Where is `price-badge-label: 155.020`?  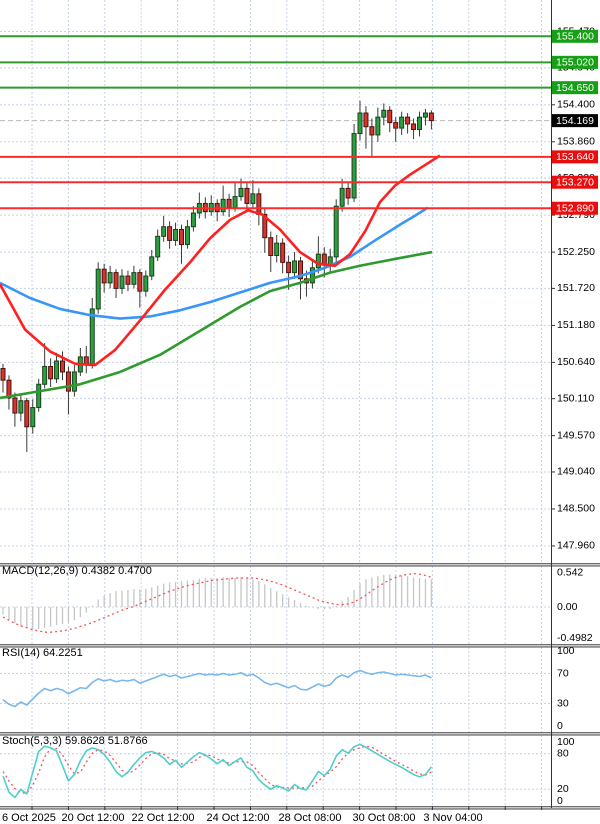 price-badge-label: 155.020 is located at coordinates (575, 63).